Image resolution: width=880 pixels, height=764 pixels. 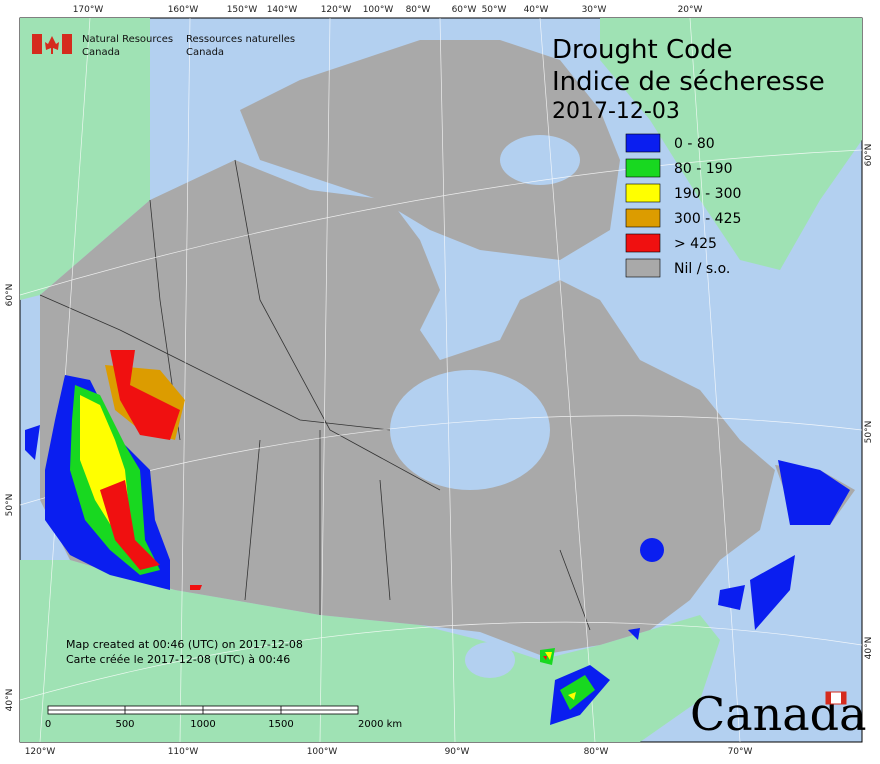 What do you see at coordinates (203, 710) in the screenshot?
I see `scale-divisions` at bounding box center [203, 710].